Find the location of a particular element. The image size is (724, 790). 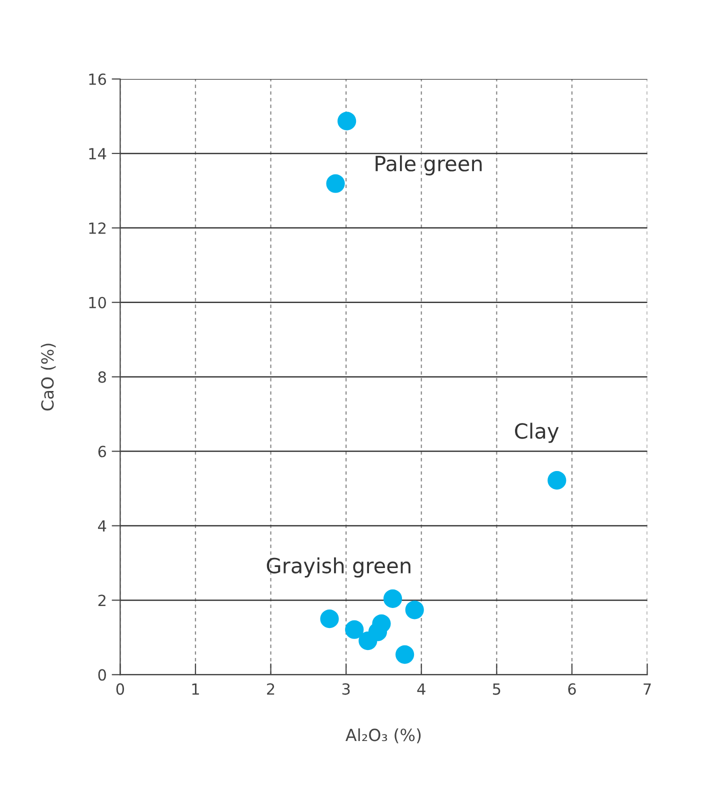

annotation: Pale green is located at coordinates (429, 165).